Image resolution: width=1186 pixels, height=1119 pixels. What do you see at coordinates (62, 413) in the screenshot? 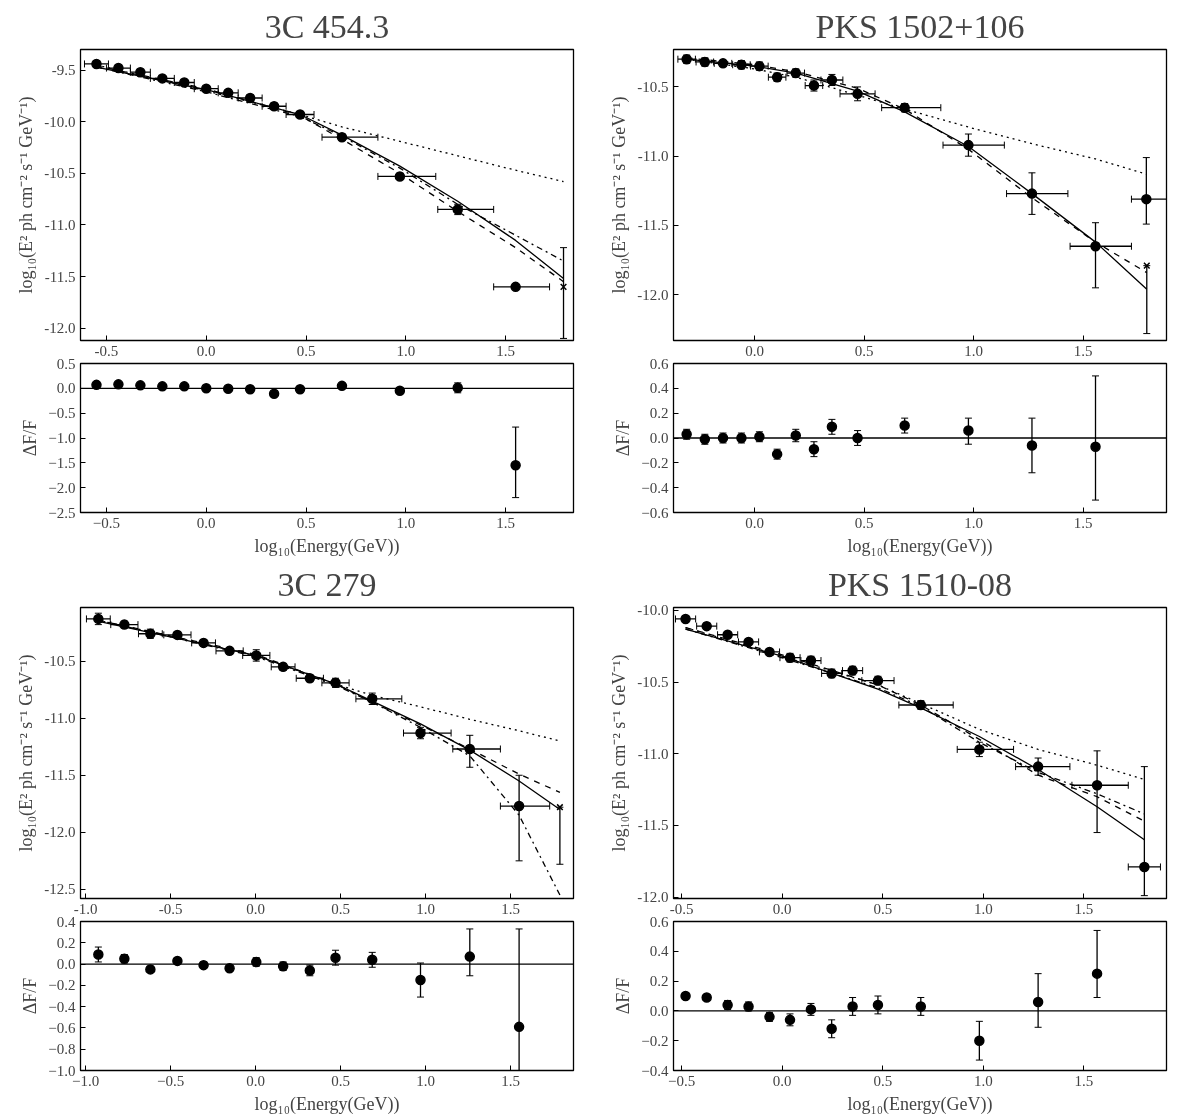
I see `y-tick-label: −0.5` at bounding box center [62, 413].